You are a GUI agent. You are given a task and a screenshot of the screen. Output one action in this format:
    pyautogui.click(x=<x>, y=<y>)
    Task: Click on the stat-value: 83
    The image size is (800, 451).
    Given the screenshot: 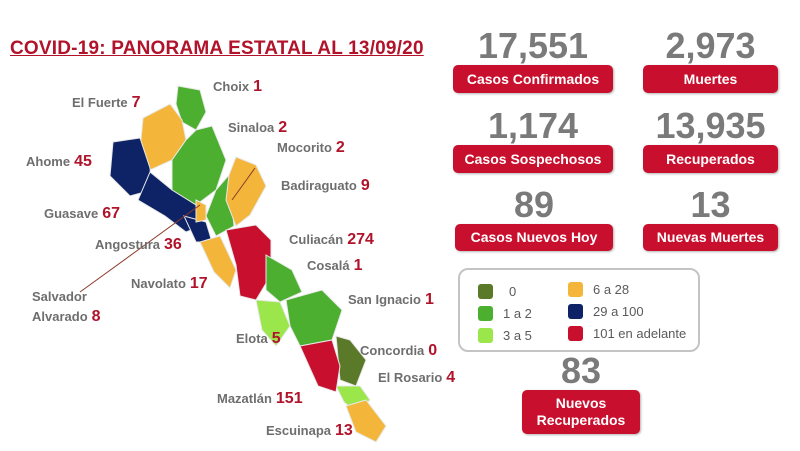 What is the action you would take?
    pyautogui.click(x=581, y=370)
    